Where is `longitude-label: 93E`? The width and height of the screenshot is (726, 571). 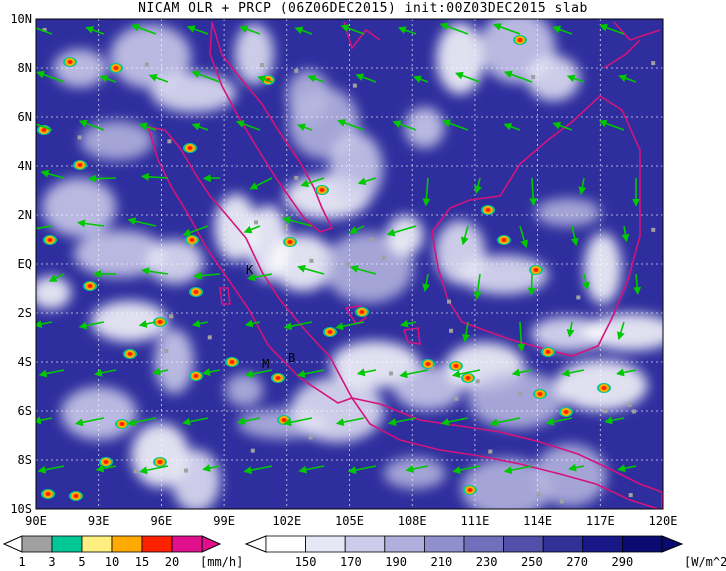
longitude-label: 93E is located at coordinates (99, 521).